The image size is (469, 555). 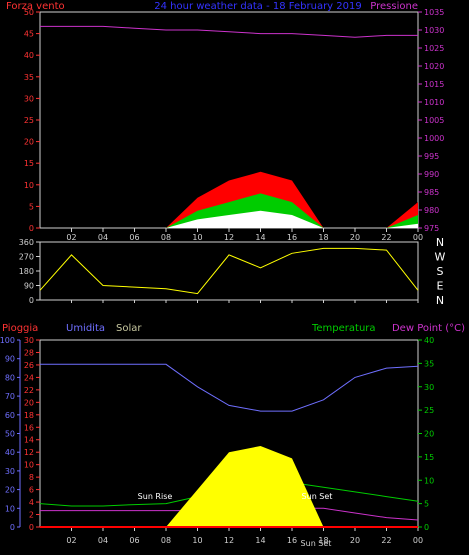 I want to click on panel3-x-tick-label: 06, so click(x=134, y=540).